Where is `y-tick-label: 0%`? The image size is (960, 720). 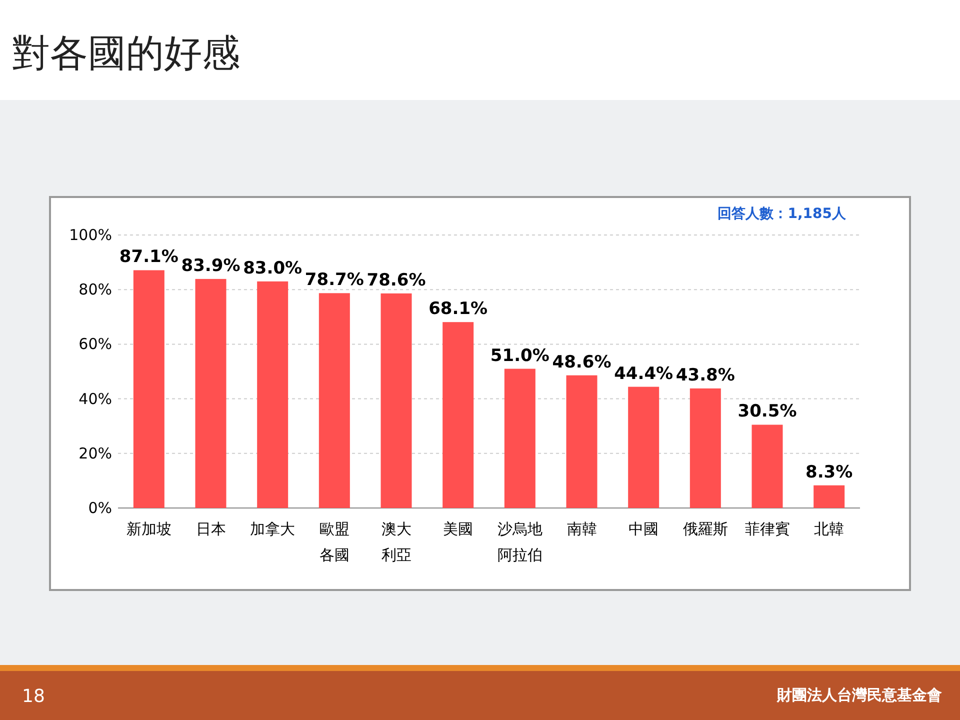 y-tick-label: 0% is located at coordinates (100, 508).